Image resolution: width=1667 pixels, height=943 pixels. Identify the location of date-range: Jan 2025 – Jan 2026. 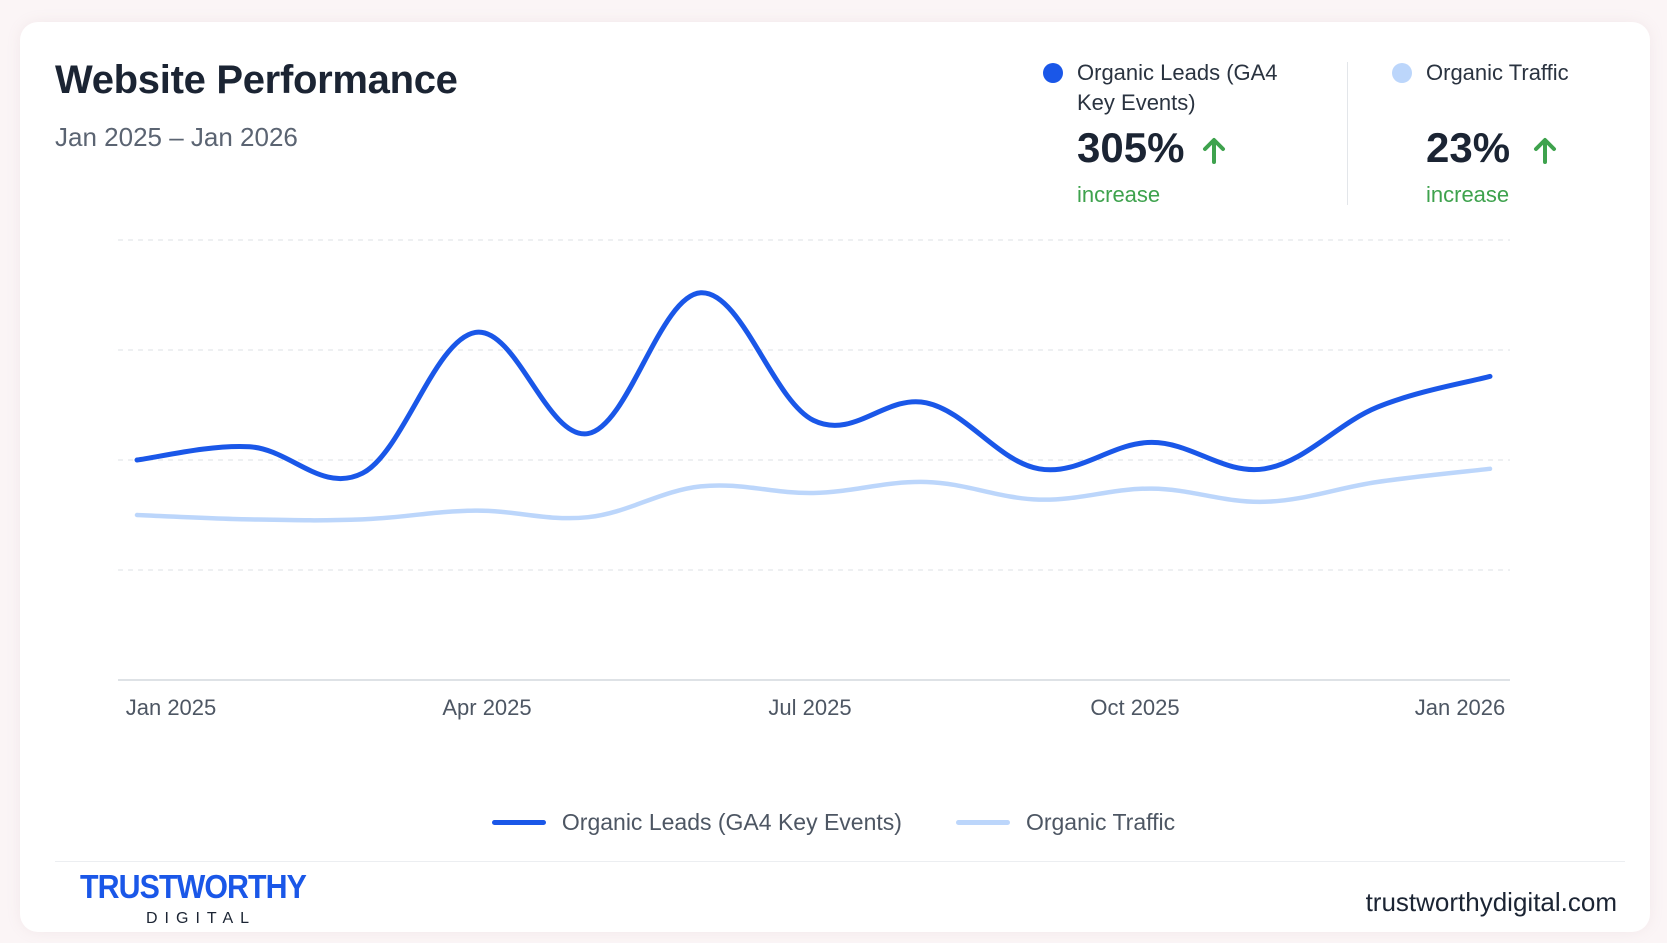
(176, 137).